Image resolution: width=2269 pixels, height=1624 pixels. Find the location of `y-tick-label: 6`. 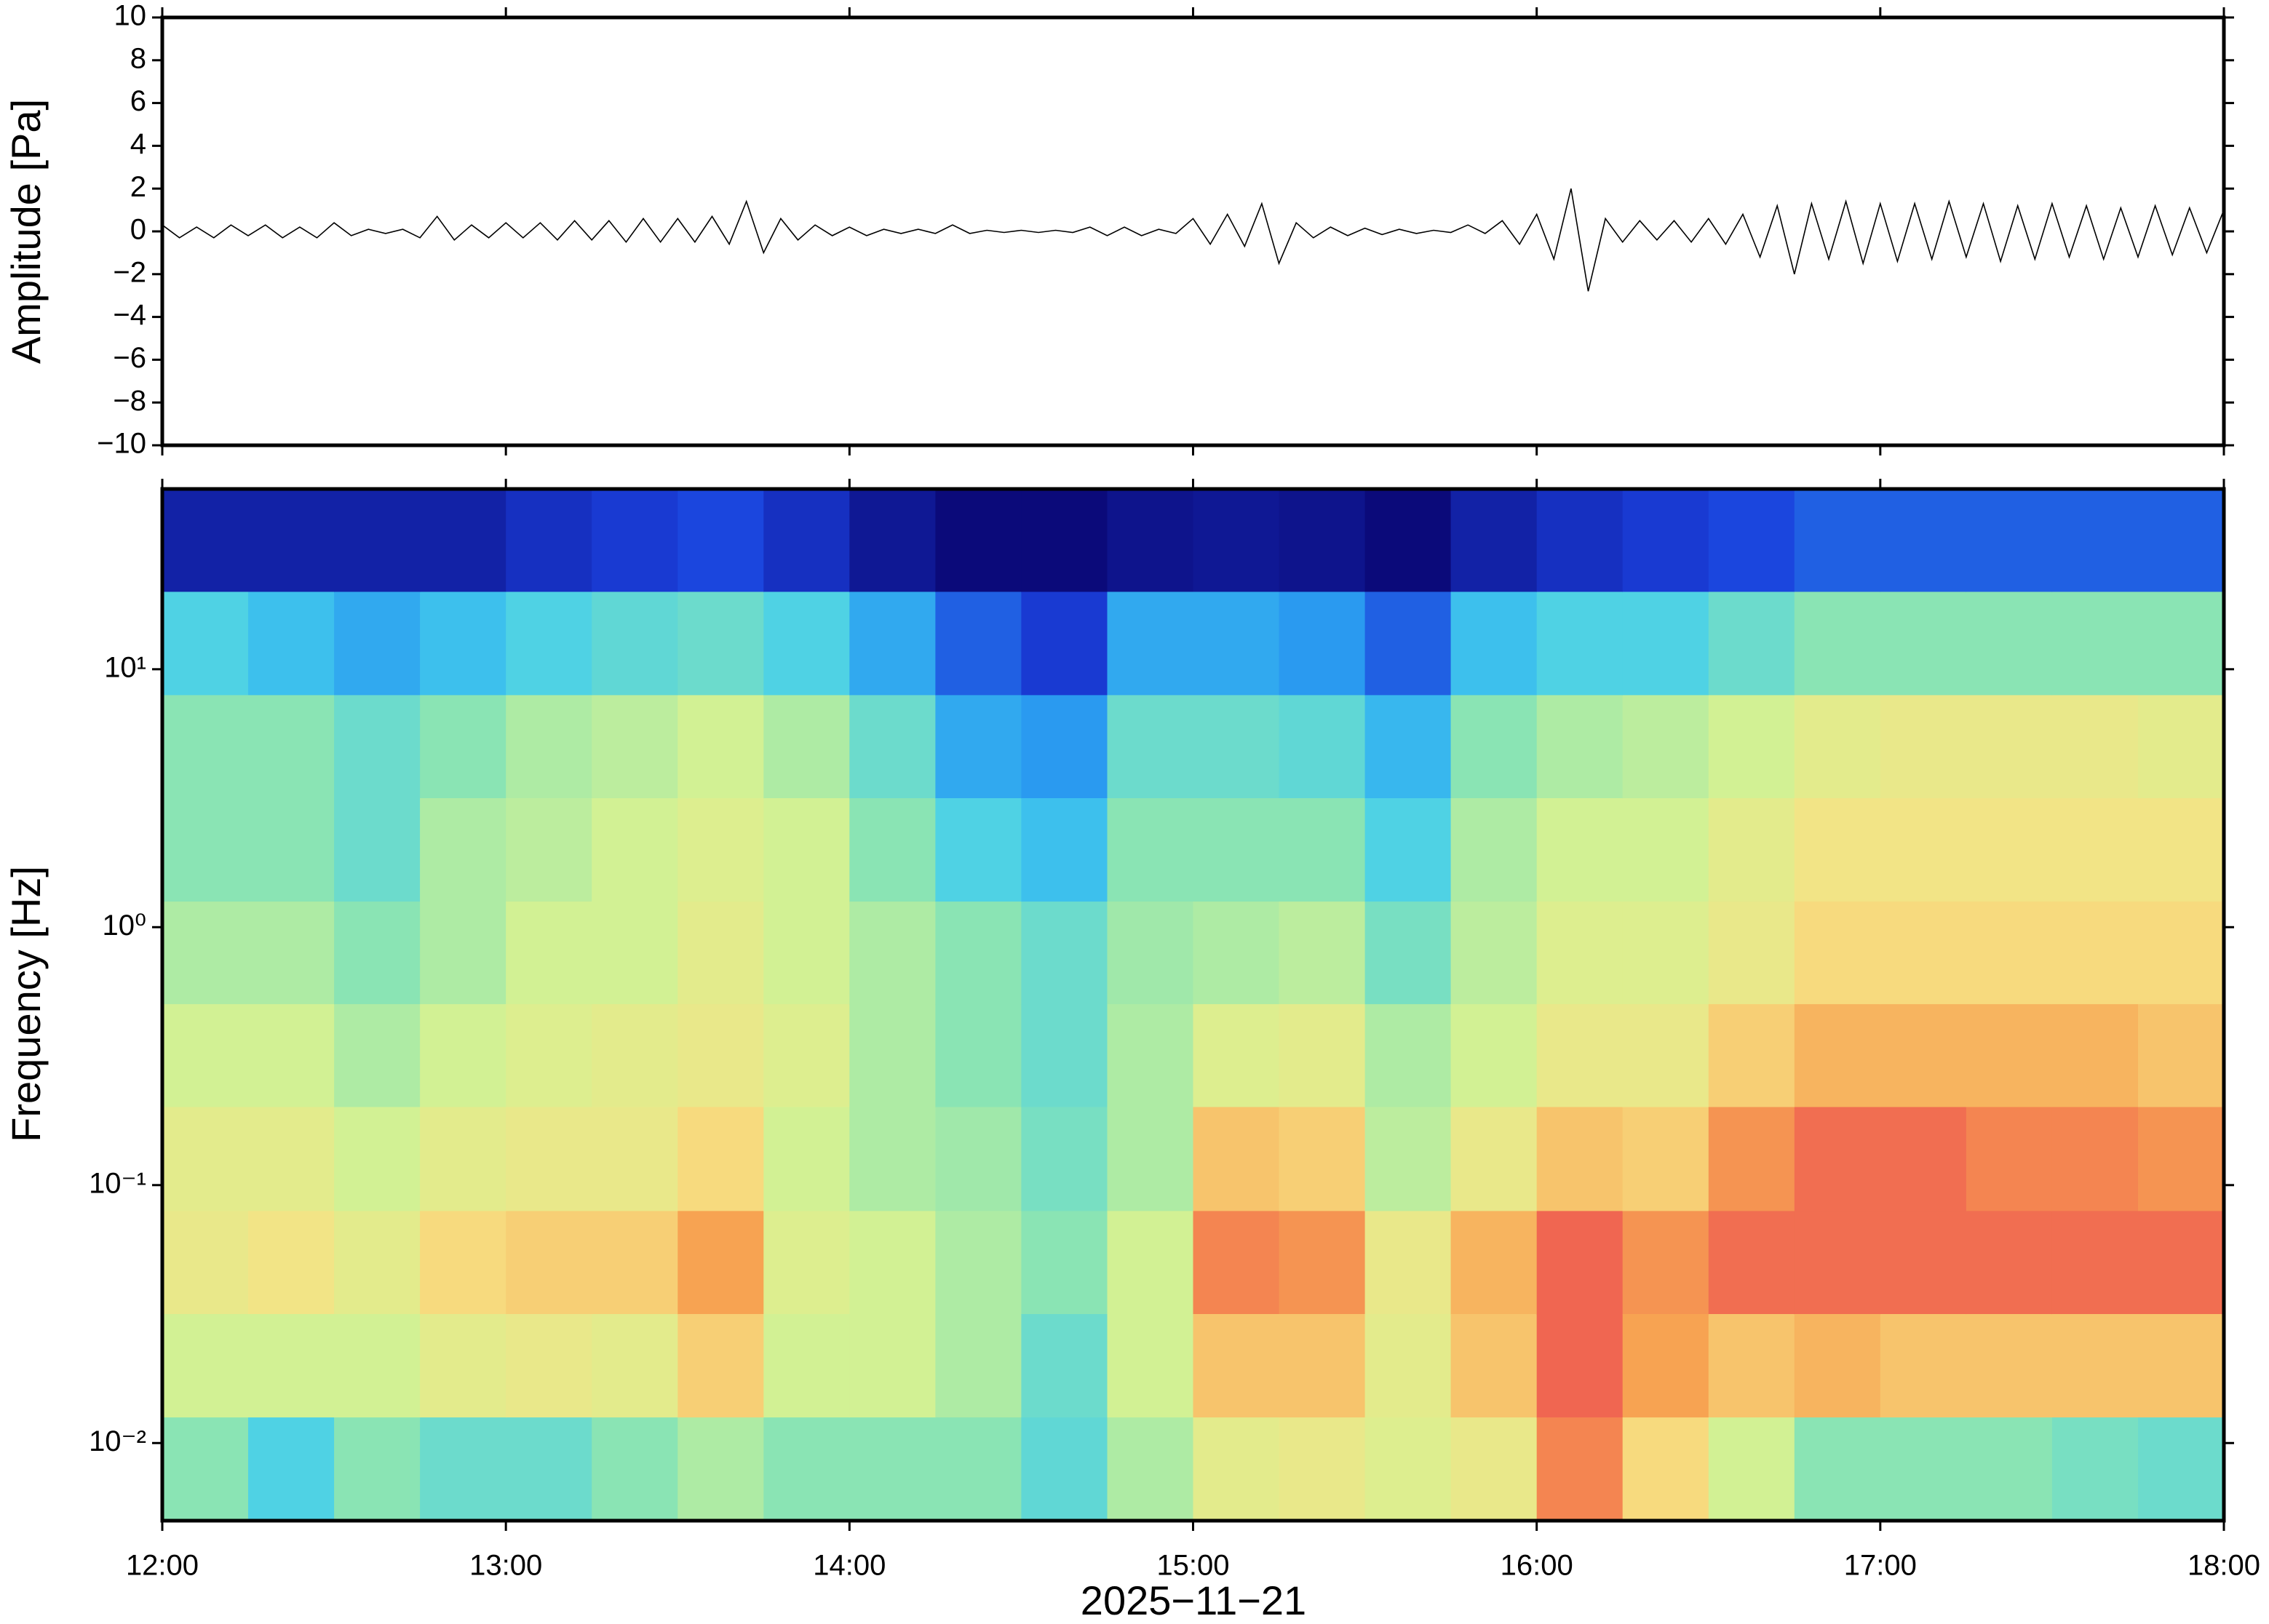

y-tick-label: 6 is located at coordinates (138, 101).